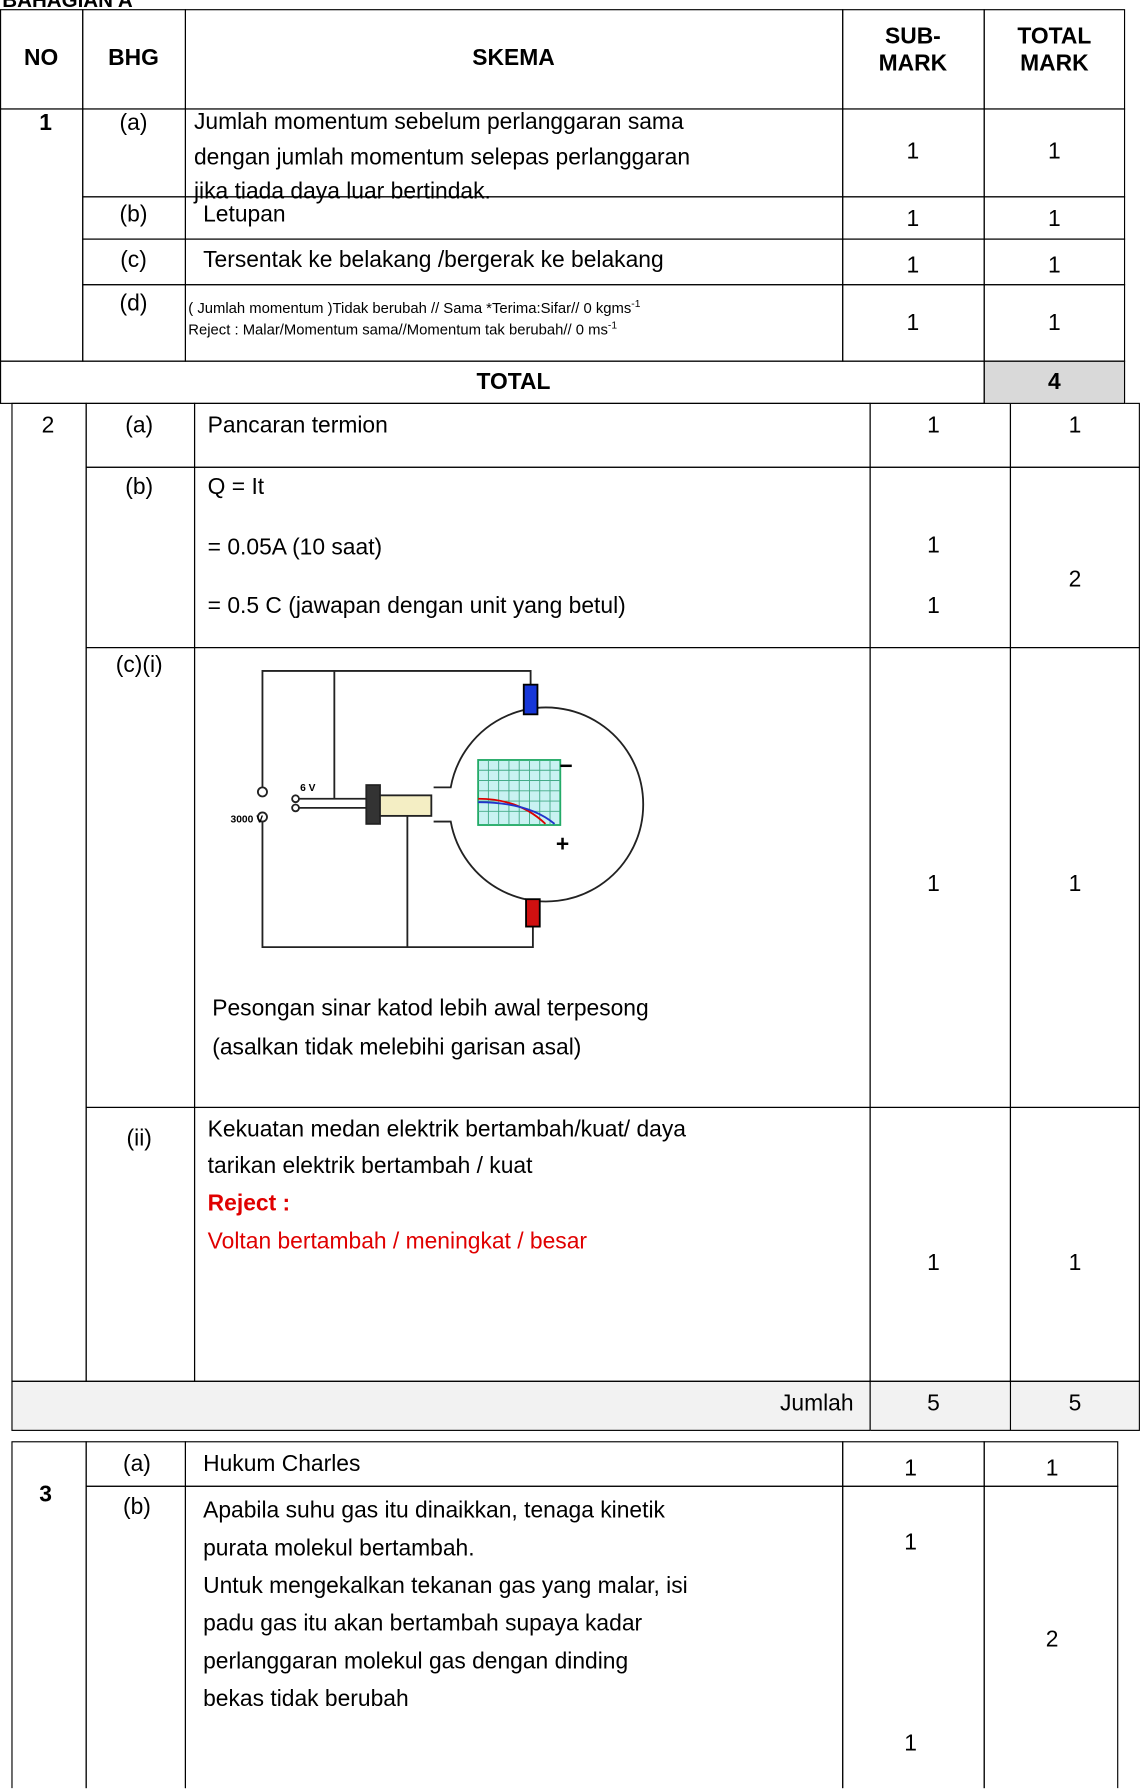  What do you see at coordinates (236, 487) in the screenshot?
I see `scheme-line: Q = It` at bounding box center [236, 487].